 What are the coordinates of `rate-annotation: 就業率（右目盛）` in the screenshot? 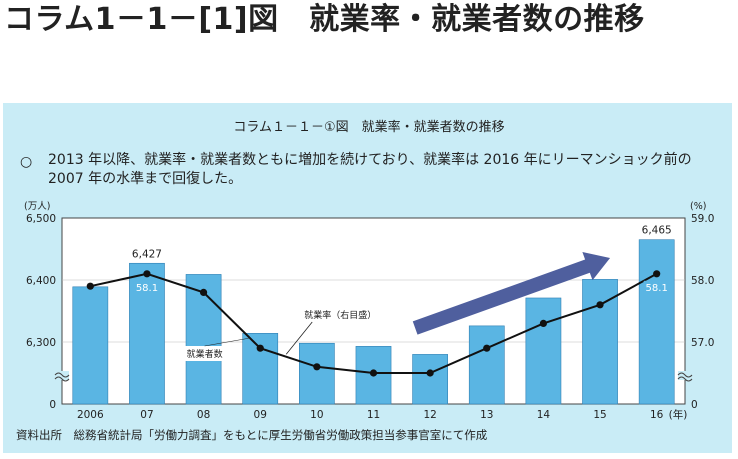 It's located at (340, 315).